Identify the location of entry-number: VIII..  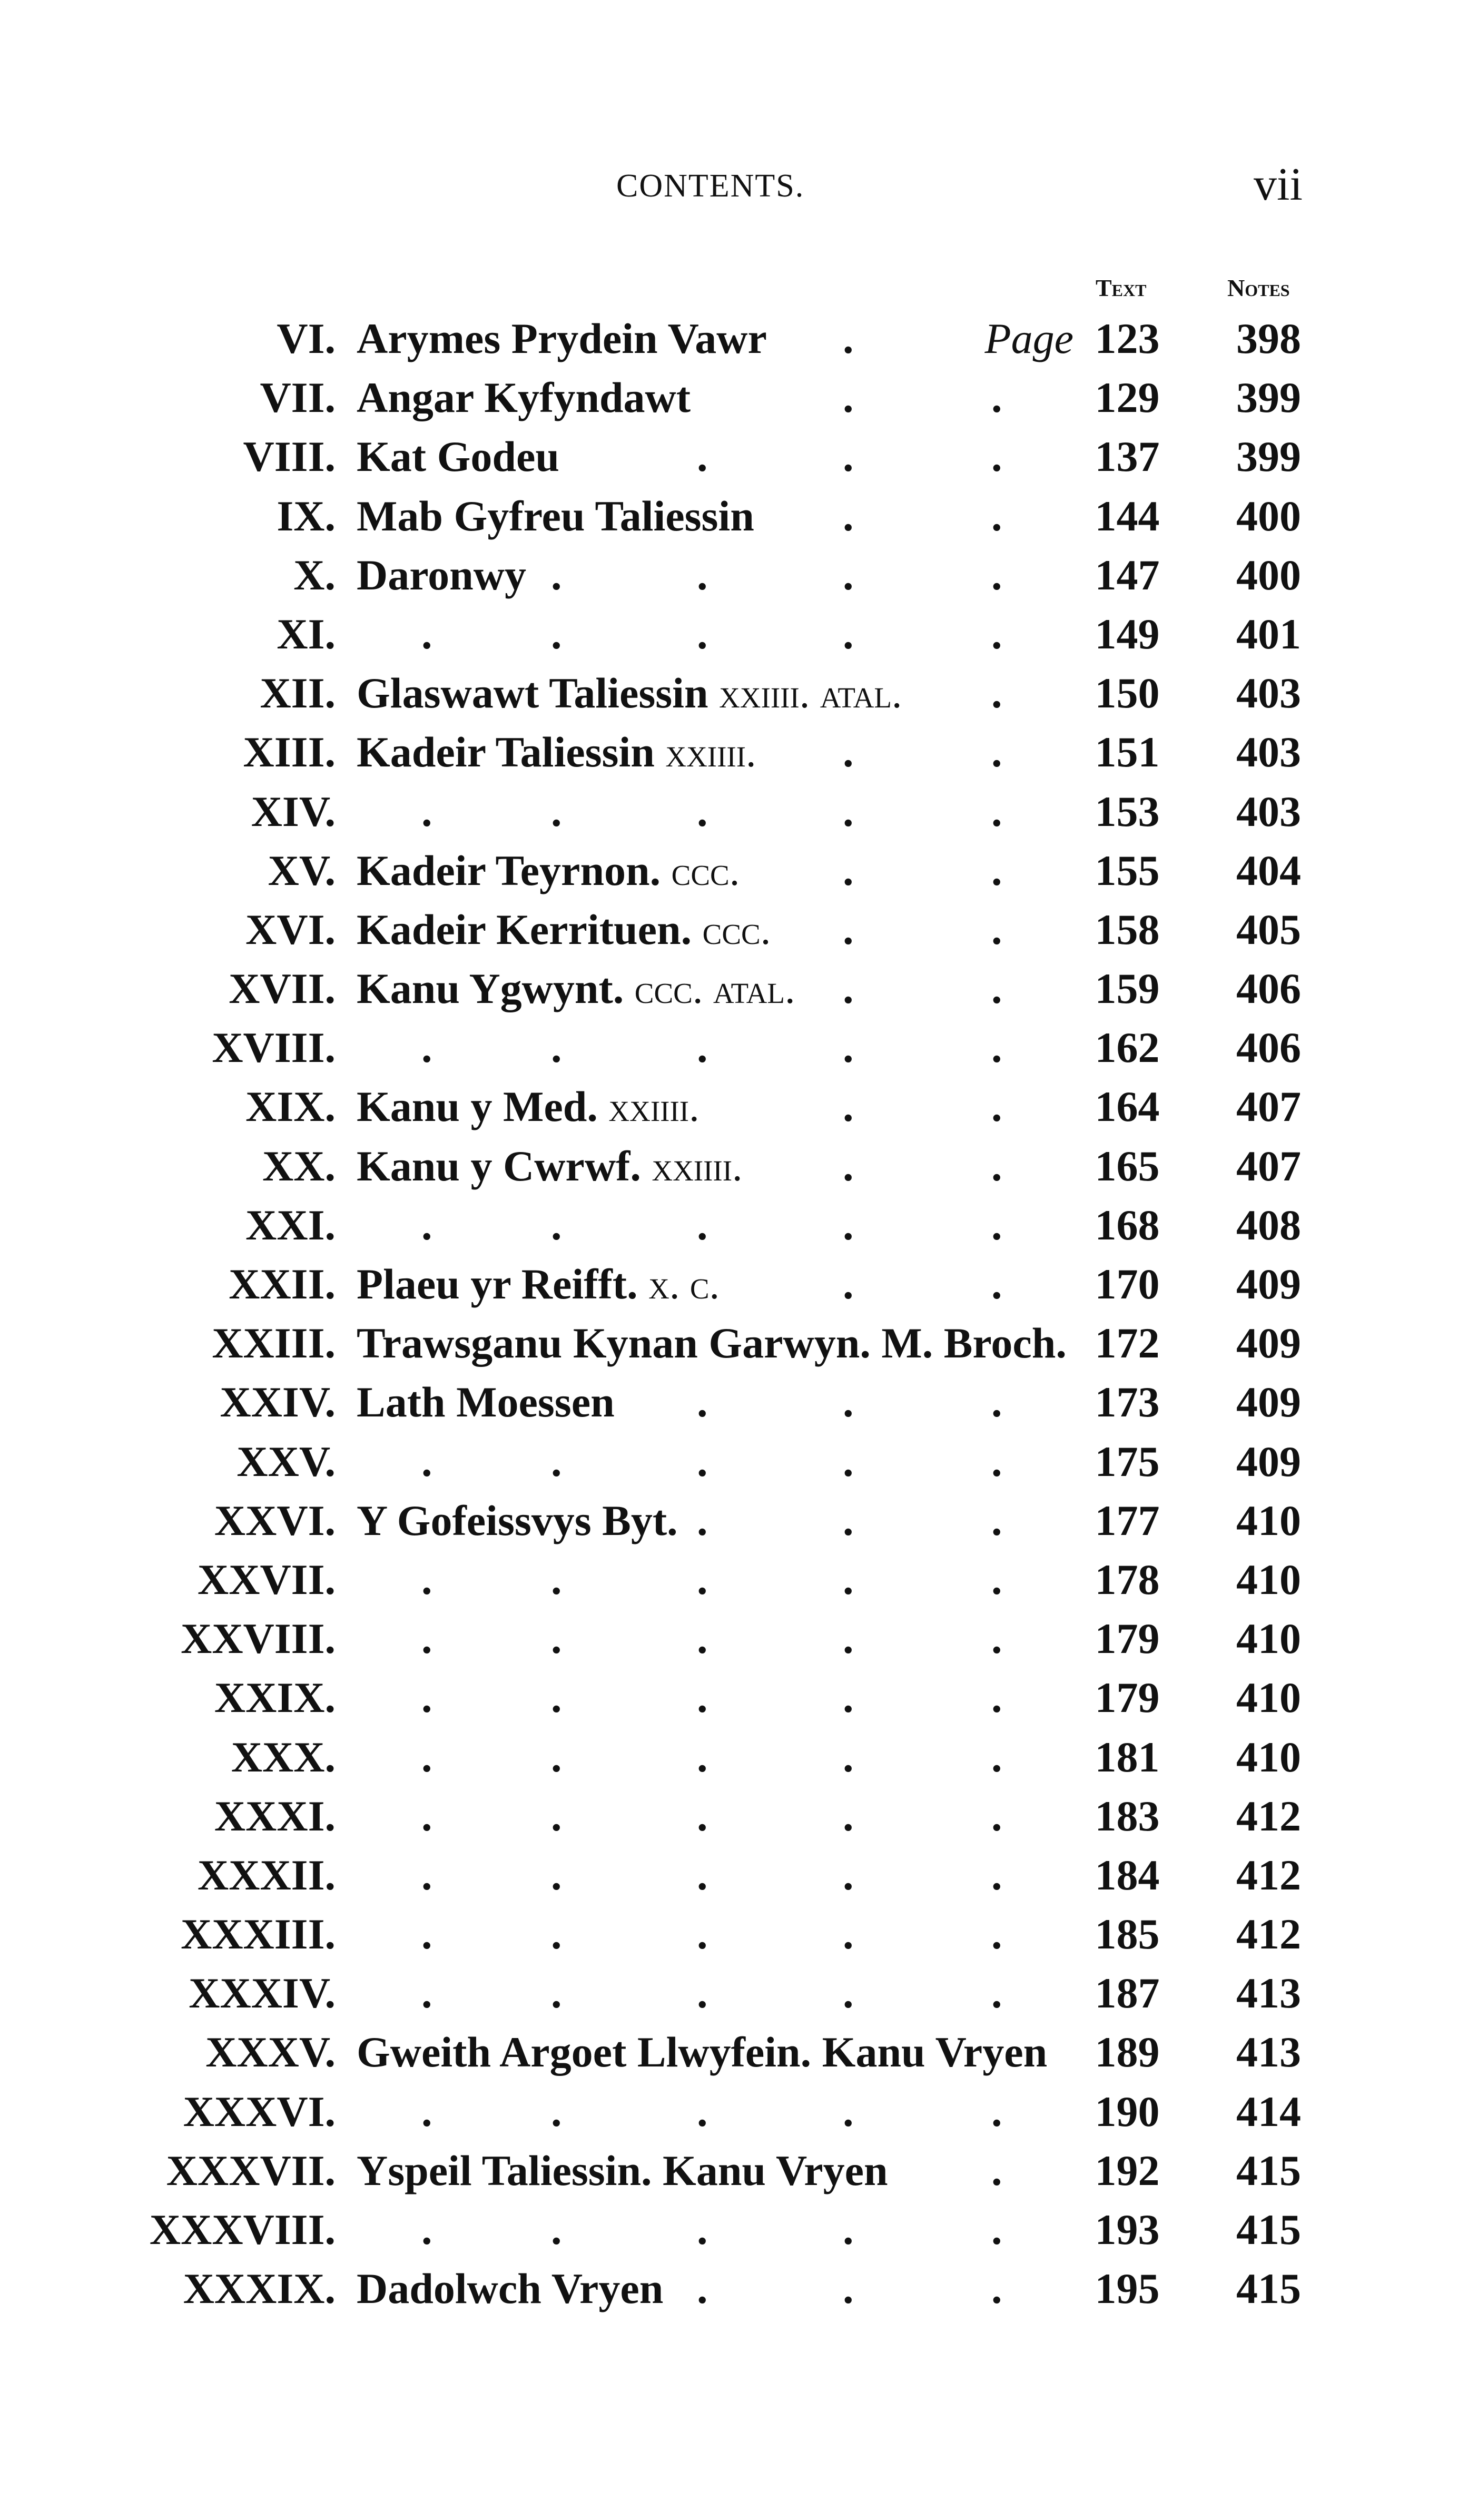
(289, 456).